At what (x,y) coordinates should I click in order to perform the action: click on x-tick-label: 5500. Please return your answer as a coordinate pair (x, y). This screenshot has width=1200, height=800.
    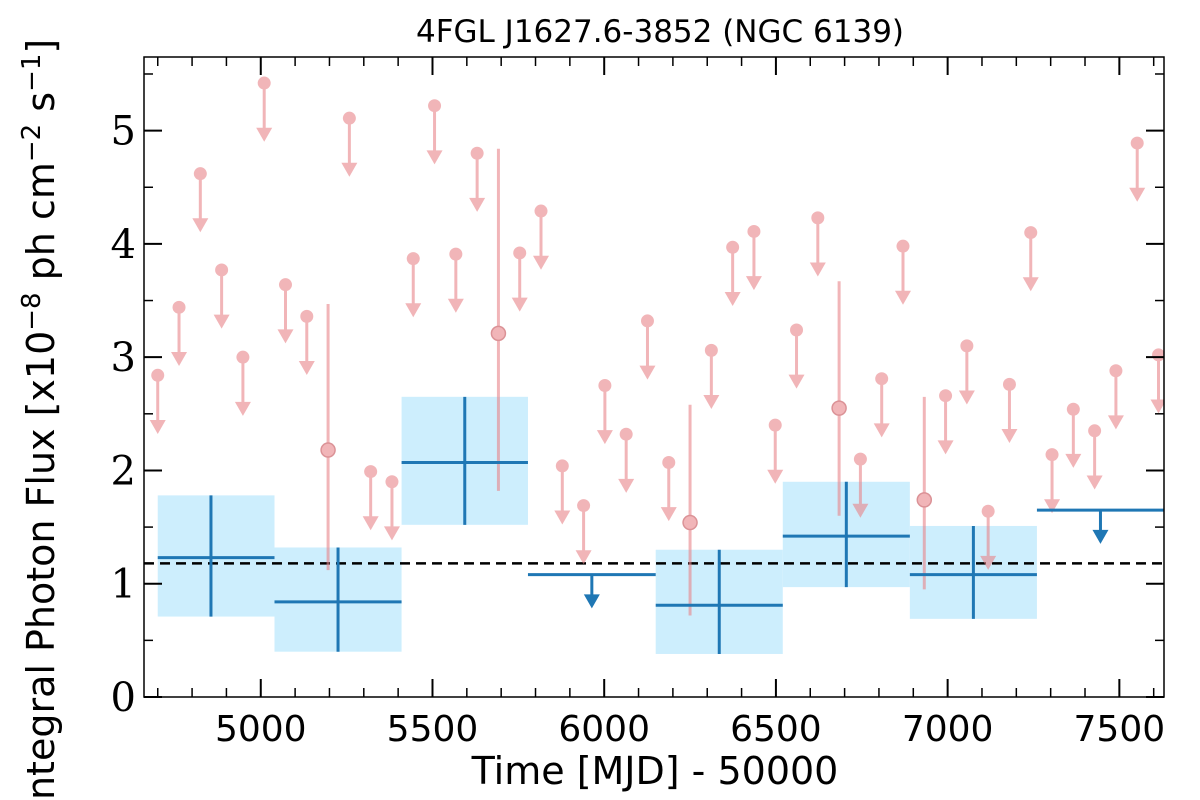
    Looking at the image, I should click on (433, 729).